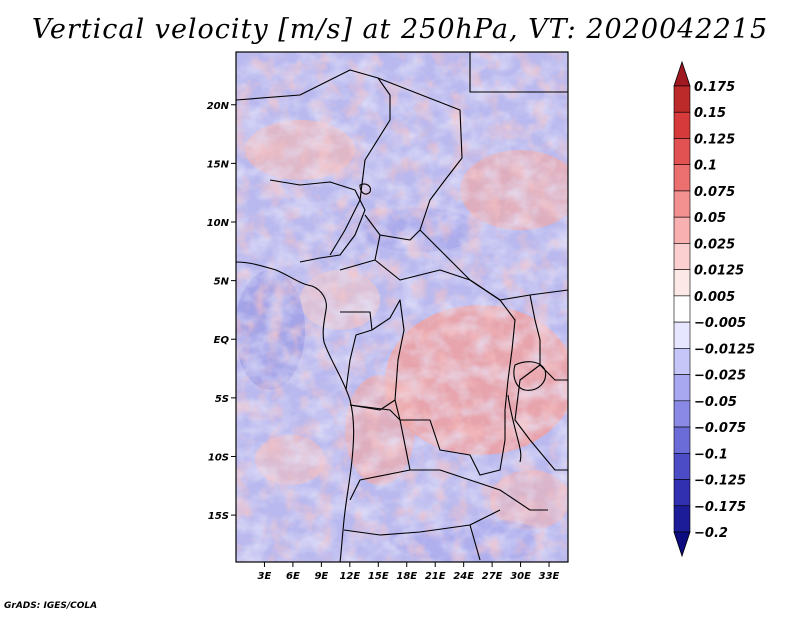 This screenshot has height=618, width=800. Describe the element at coordinates (710, 113) in the screenshot. I see `colorbar-label: 0.15` at that location.